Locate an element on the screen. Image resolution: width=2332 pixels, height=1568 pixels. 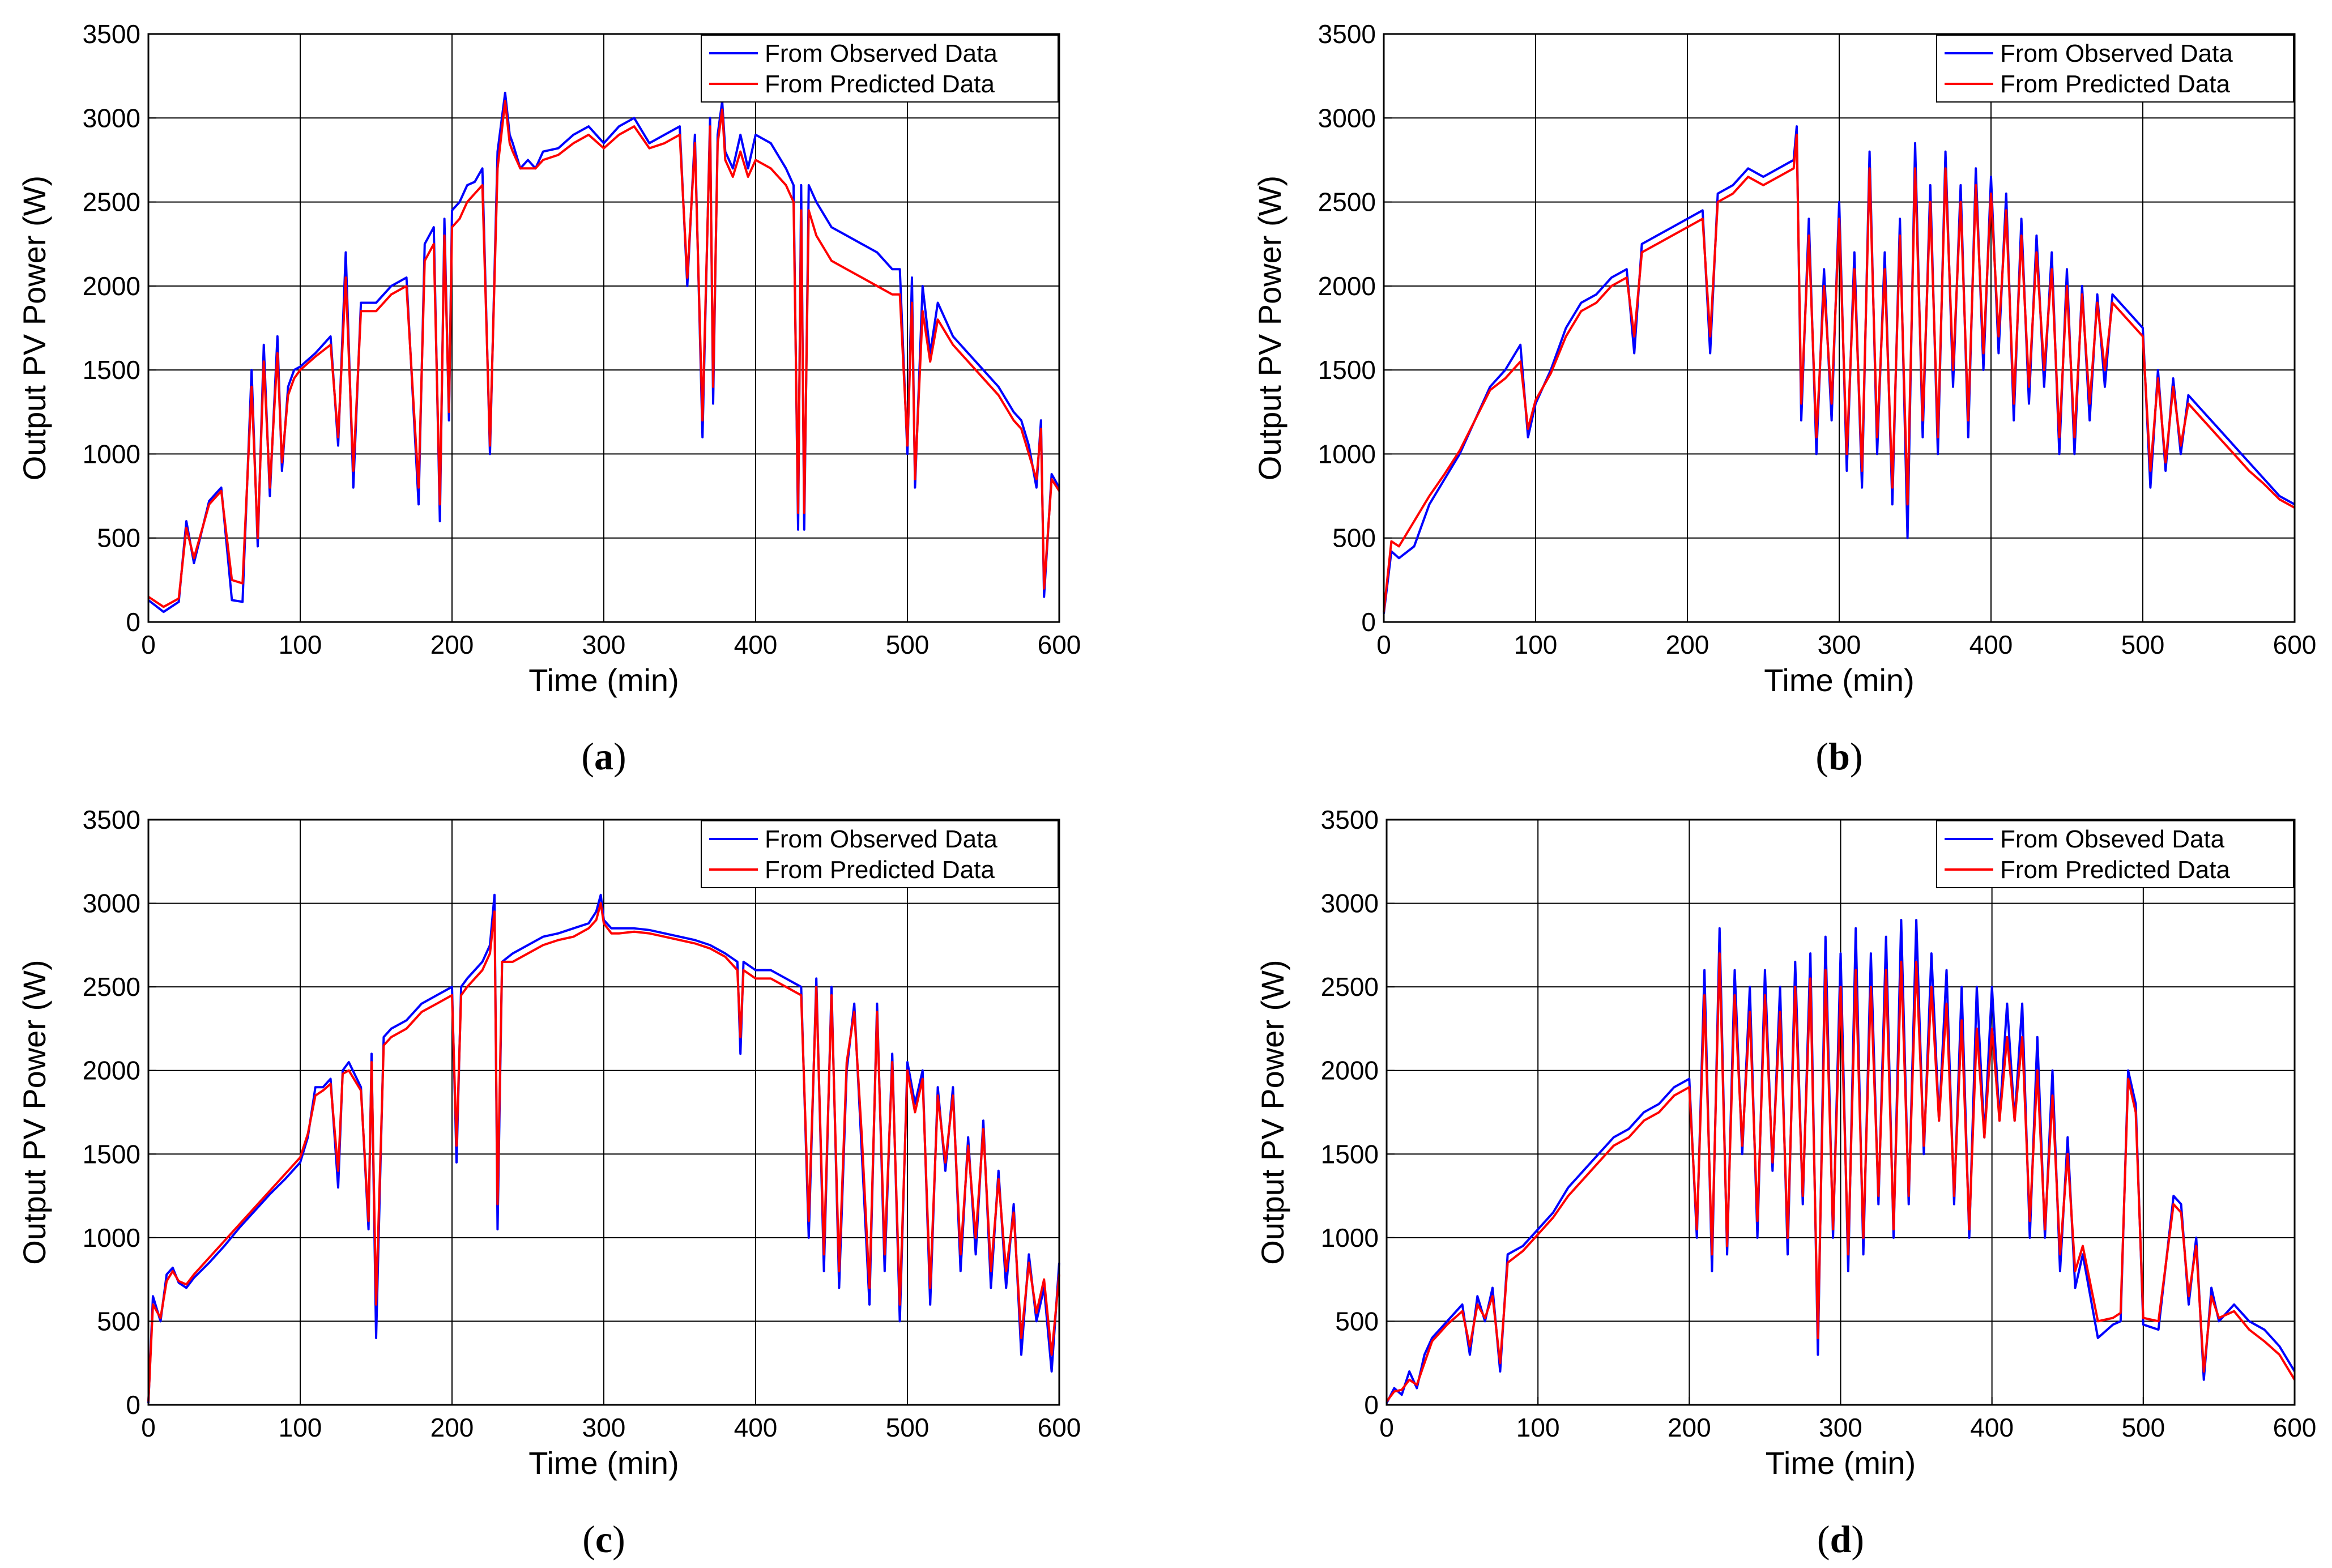
x-tick-label-c-100: 100 is located at coordinates (300, 1428).